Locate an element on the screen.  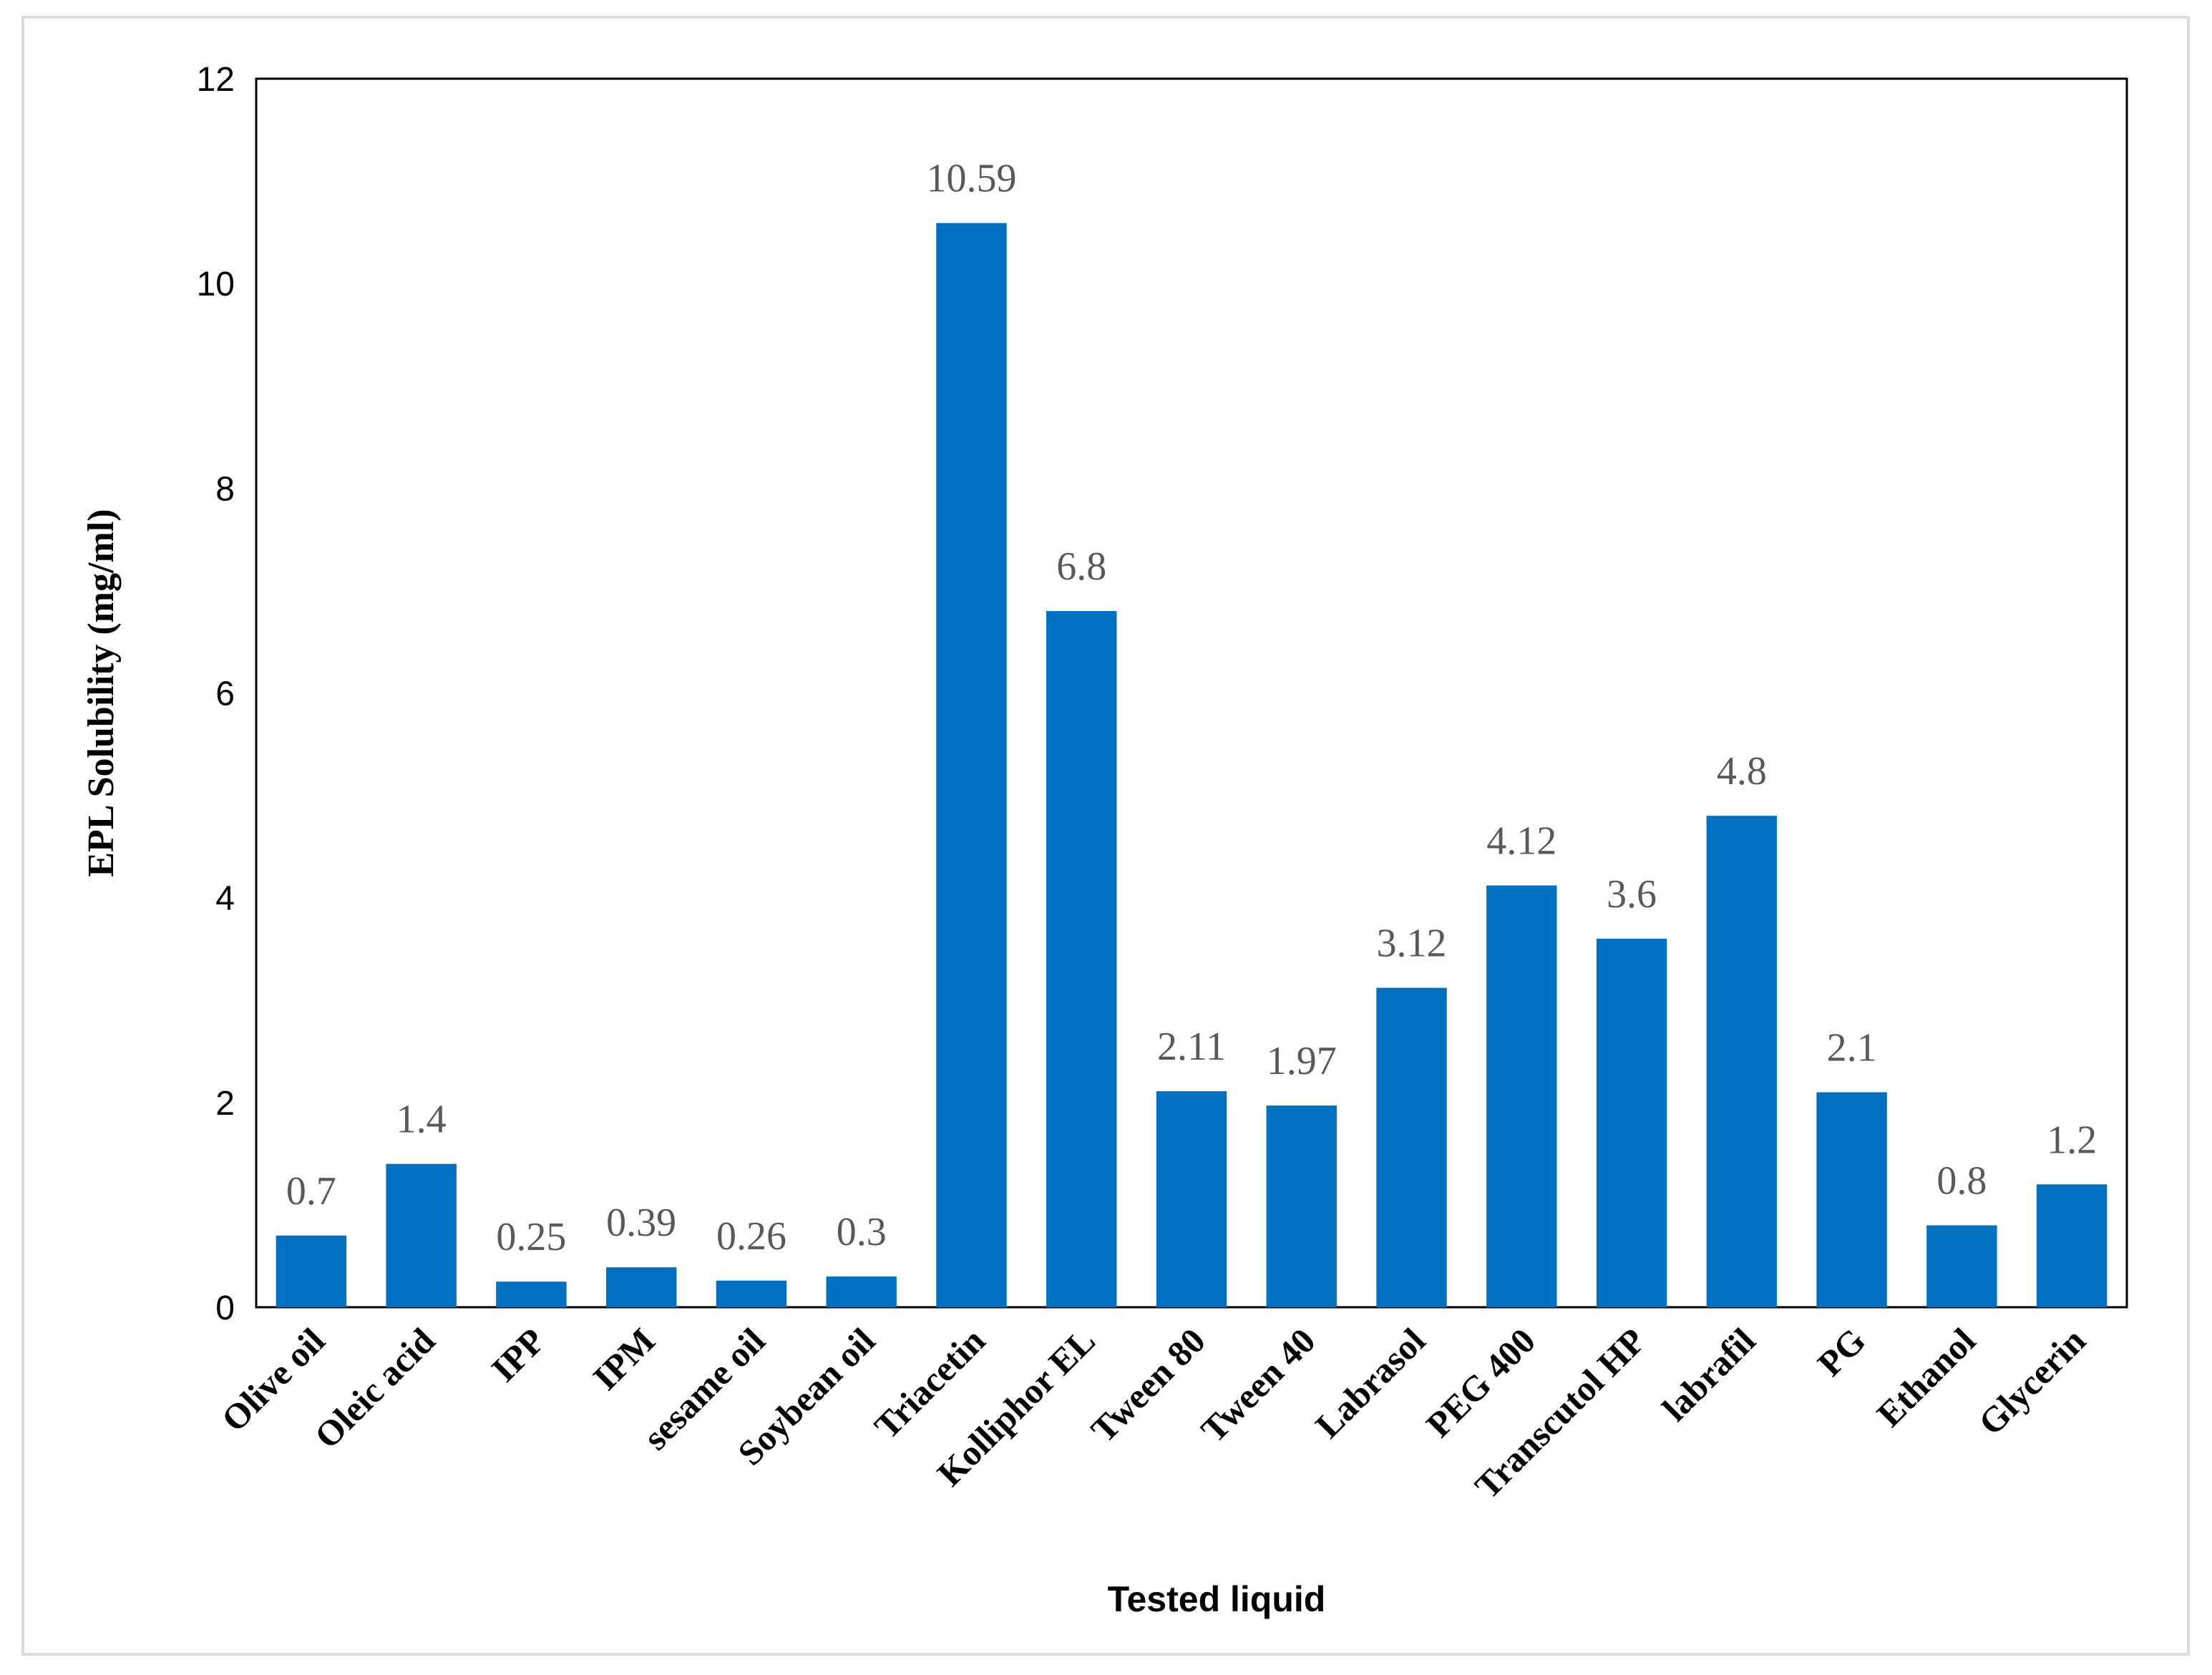
data-label: 0.39 is located at coordinates (641, 1223).